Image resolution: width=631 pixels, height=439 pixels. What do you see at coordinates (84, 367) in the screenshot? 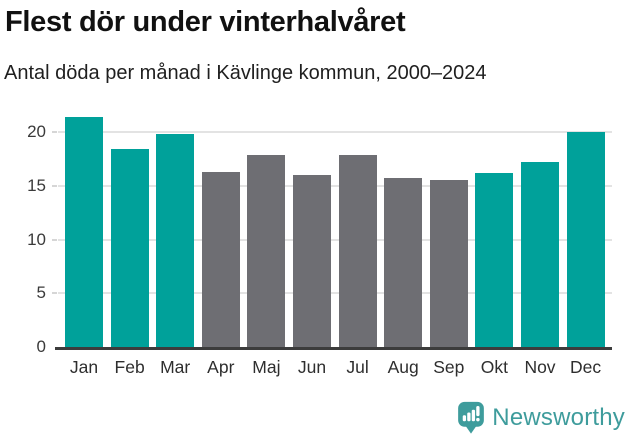
I see `x-axis-label-jan: Jan` at bounding box center [84, 367].